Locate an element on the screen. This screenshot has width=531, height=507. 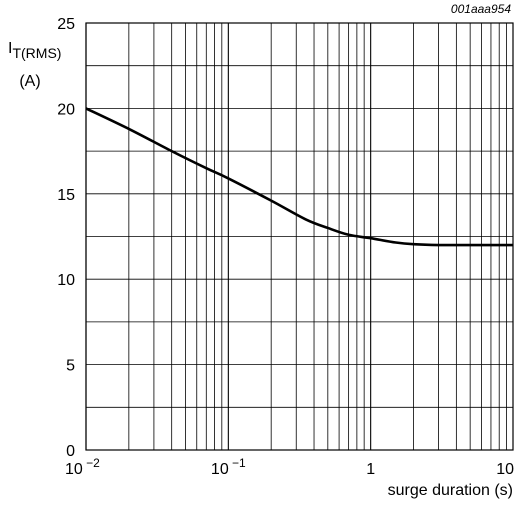
y-tick-label: 20 is located at coordinates (66, 109).